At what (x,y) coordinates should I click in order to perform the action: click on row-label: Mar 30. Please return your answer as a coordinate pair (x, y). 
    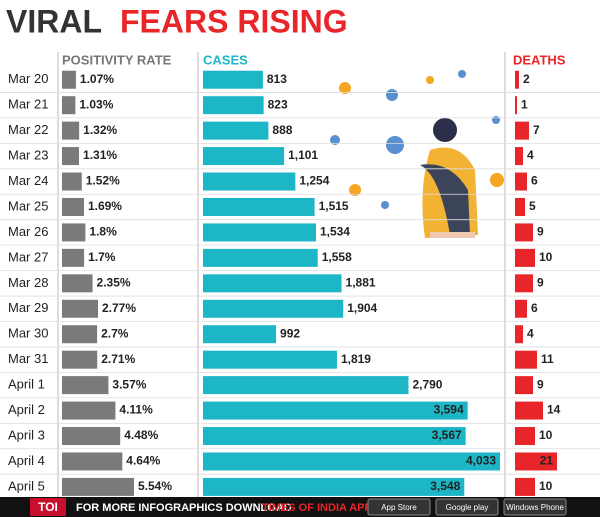
    Looking at the image, I should click on (28, 333).